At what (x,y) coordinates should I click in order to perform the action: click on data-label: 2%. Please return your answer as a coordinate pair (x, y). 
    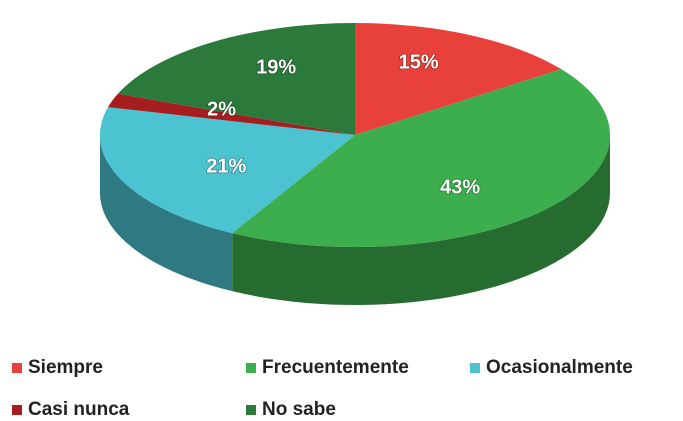
    Looking at the image, I should click on (221, 109).